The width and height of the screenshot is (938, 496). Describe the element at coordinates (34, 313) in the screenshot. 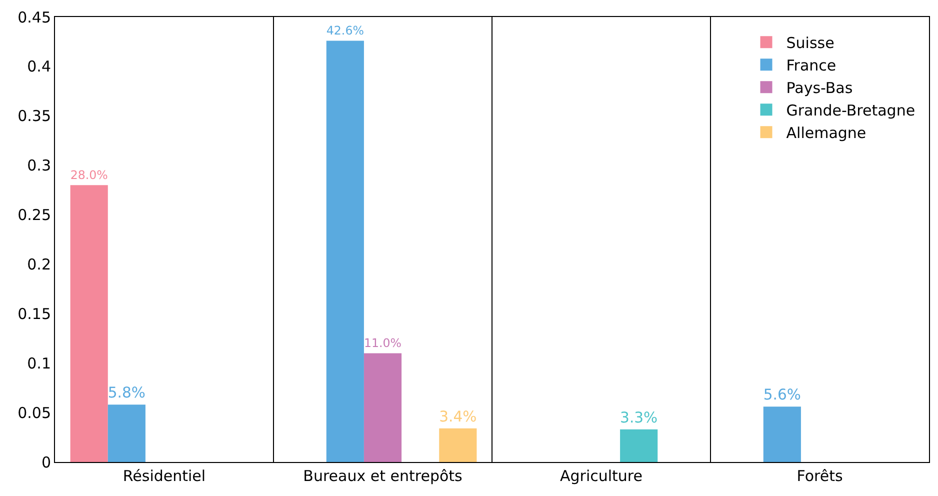

I see `y-tick-label: 0.15` at that location.